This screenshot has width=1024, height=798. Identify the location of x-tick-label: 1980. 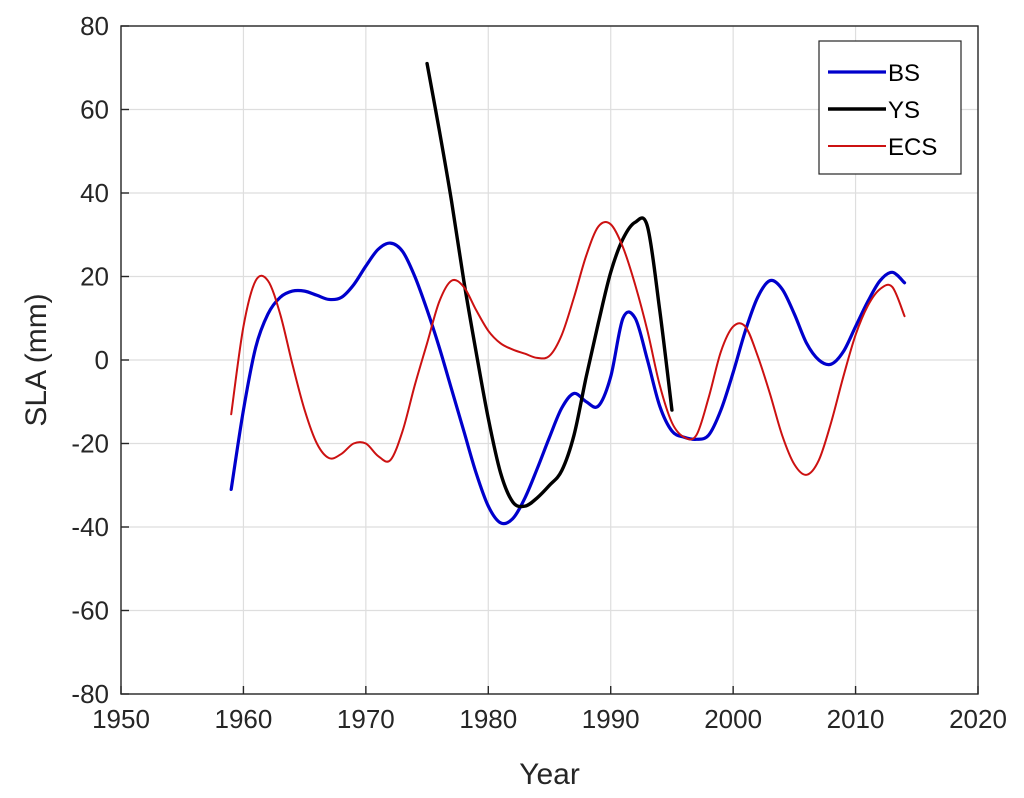
(488, 719).